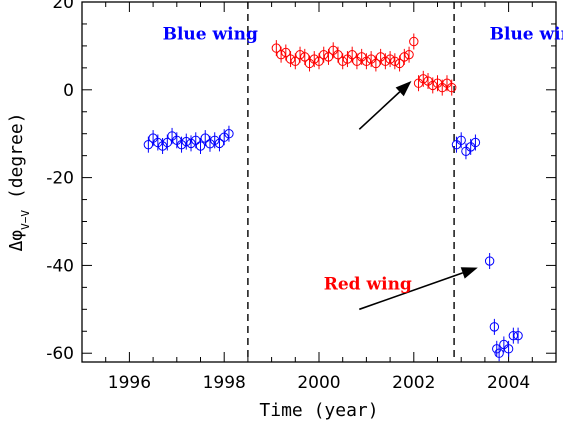  What do you see at coordinates (224, 383) in the screenshot?
I see `x-tick-label: 1998` at bounding box center [224, 383].